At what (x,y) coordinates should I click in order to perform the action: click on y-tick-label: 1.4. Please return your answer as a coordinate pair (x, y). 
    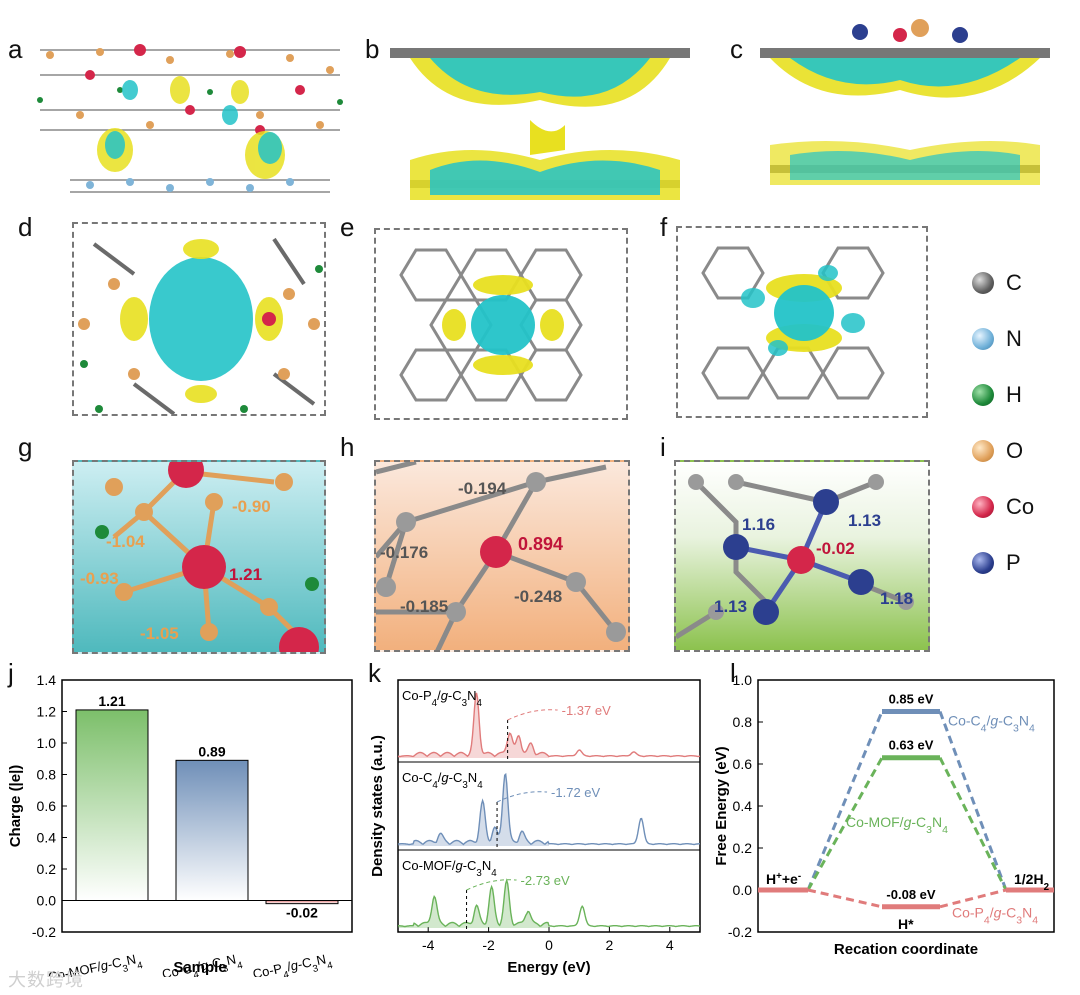
    Looking at the image, I should click on (47, 680).